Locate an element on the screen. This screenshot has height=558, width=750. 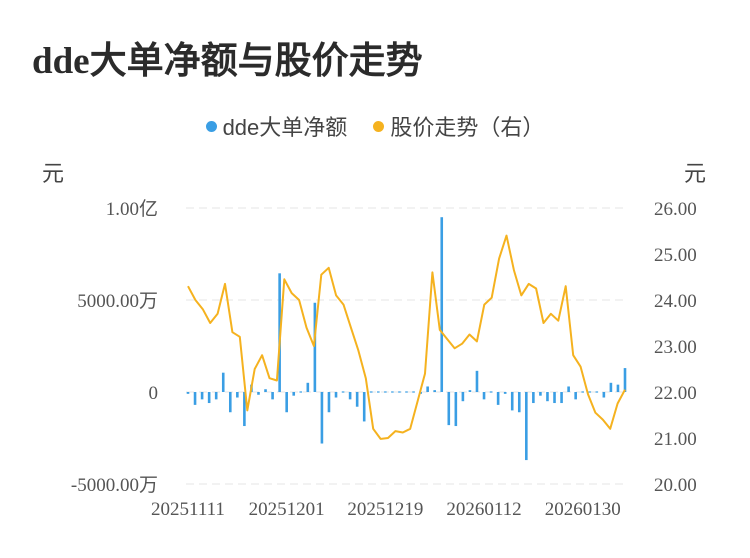
legend-item-price: 股价走势（右） is located at coordinates (458, 126).